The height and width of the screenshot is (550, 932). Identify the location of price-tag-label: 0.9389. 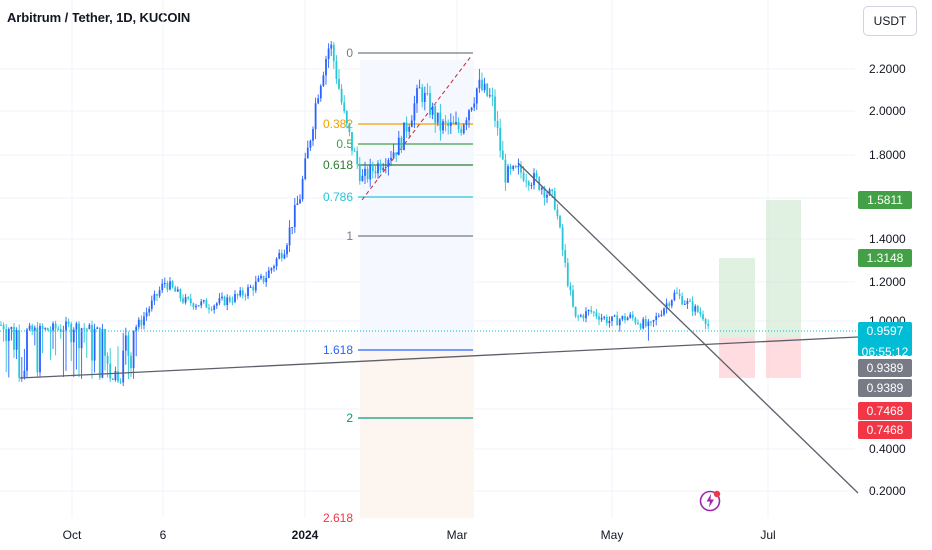
(885, 388).